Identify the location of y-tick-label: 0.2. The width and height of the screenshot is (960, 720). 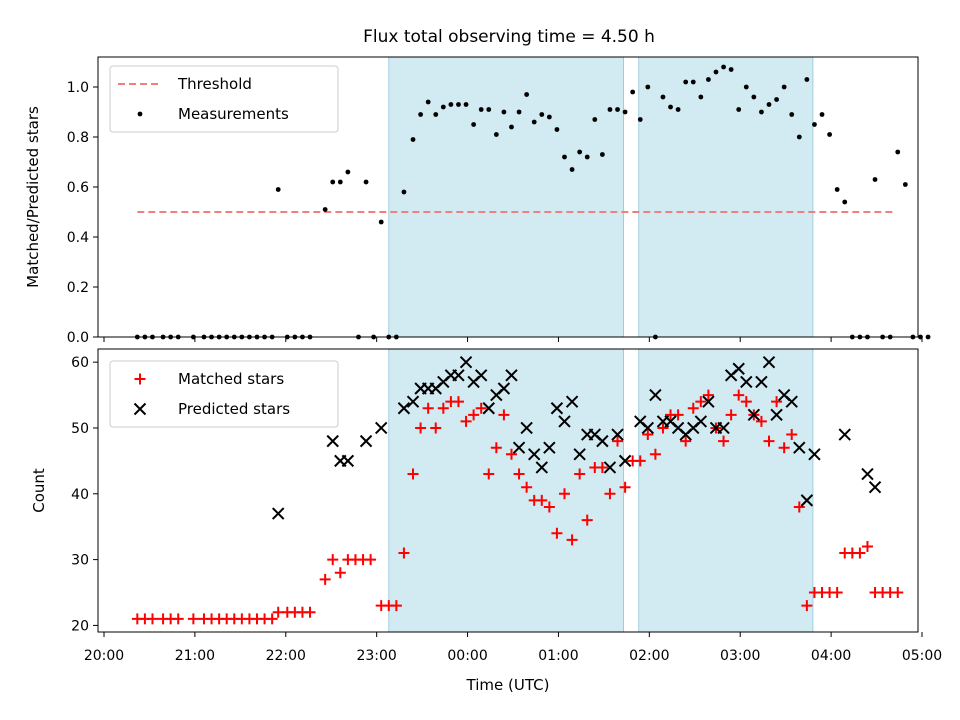
(78, 288).